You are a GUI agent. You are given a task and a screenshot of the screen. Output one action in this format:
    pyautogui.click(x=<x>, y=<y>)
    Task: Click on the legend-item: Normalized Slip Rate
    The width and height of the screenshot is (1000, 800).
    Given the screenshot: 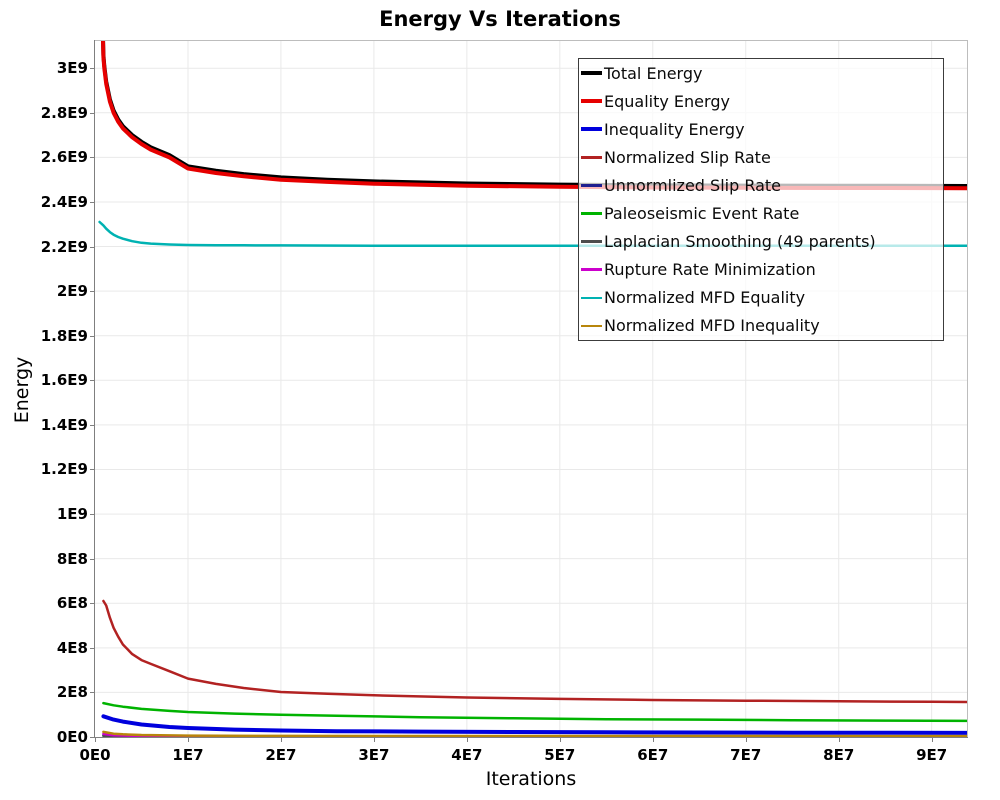 What is the action you would take?
    pyautogui.click(x=761, y=157)
    